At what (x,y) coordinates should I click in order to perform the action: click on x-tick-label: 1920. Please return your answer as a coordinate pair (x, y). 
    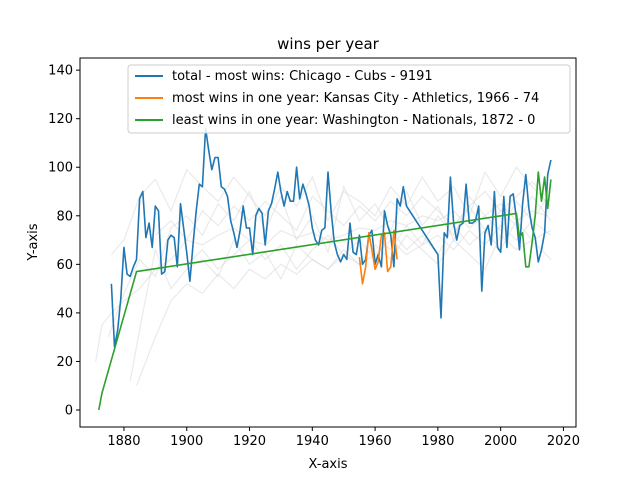
    Looking at the image, I should click on (249, 441).